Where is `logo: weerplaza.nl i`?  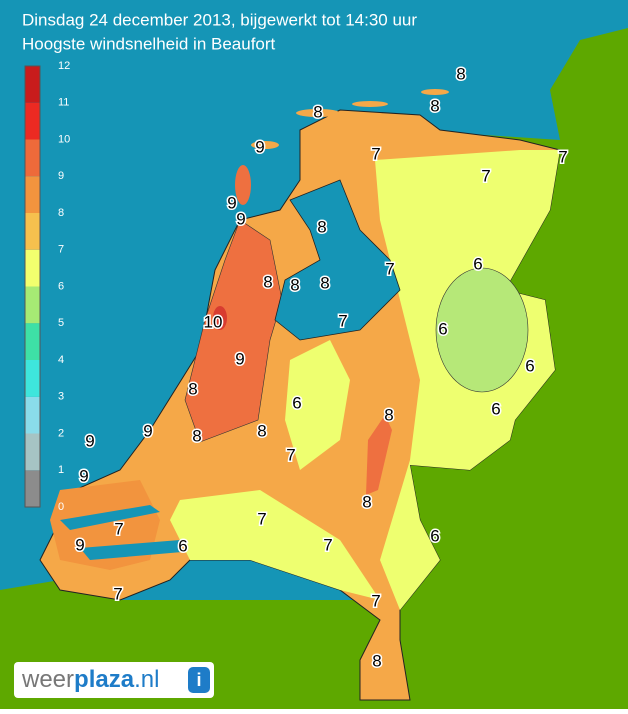
logo: weerplaza.nl i is located at coordinates (114, 680).